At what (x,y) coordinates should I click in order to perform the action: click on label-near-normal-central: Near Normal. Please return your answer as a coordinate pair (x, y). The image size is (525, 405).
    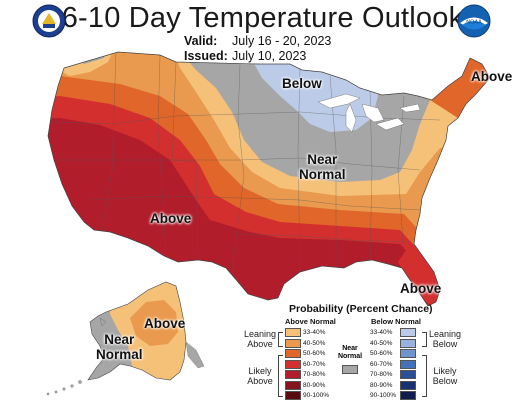
    Looking at the image, I should click on (322, 167).